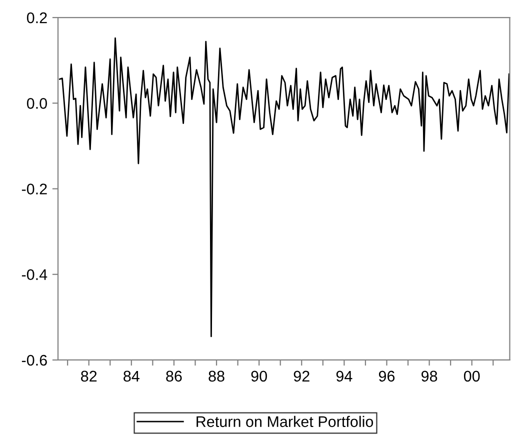 The image size is (511, 443). What do you see at coordinates (386, 376) in the screenshot?
I see `x-tick-label: 96` at bounding box center [386, 376].